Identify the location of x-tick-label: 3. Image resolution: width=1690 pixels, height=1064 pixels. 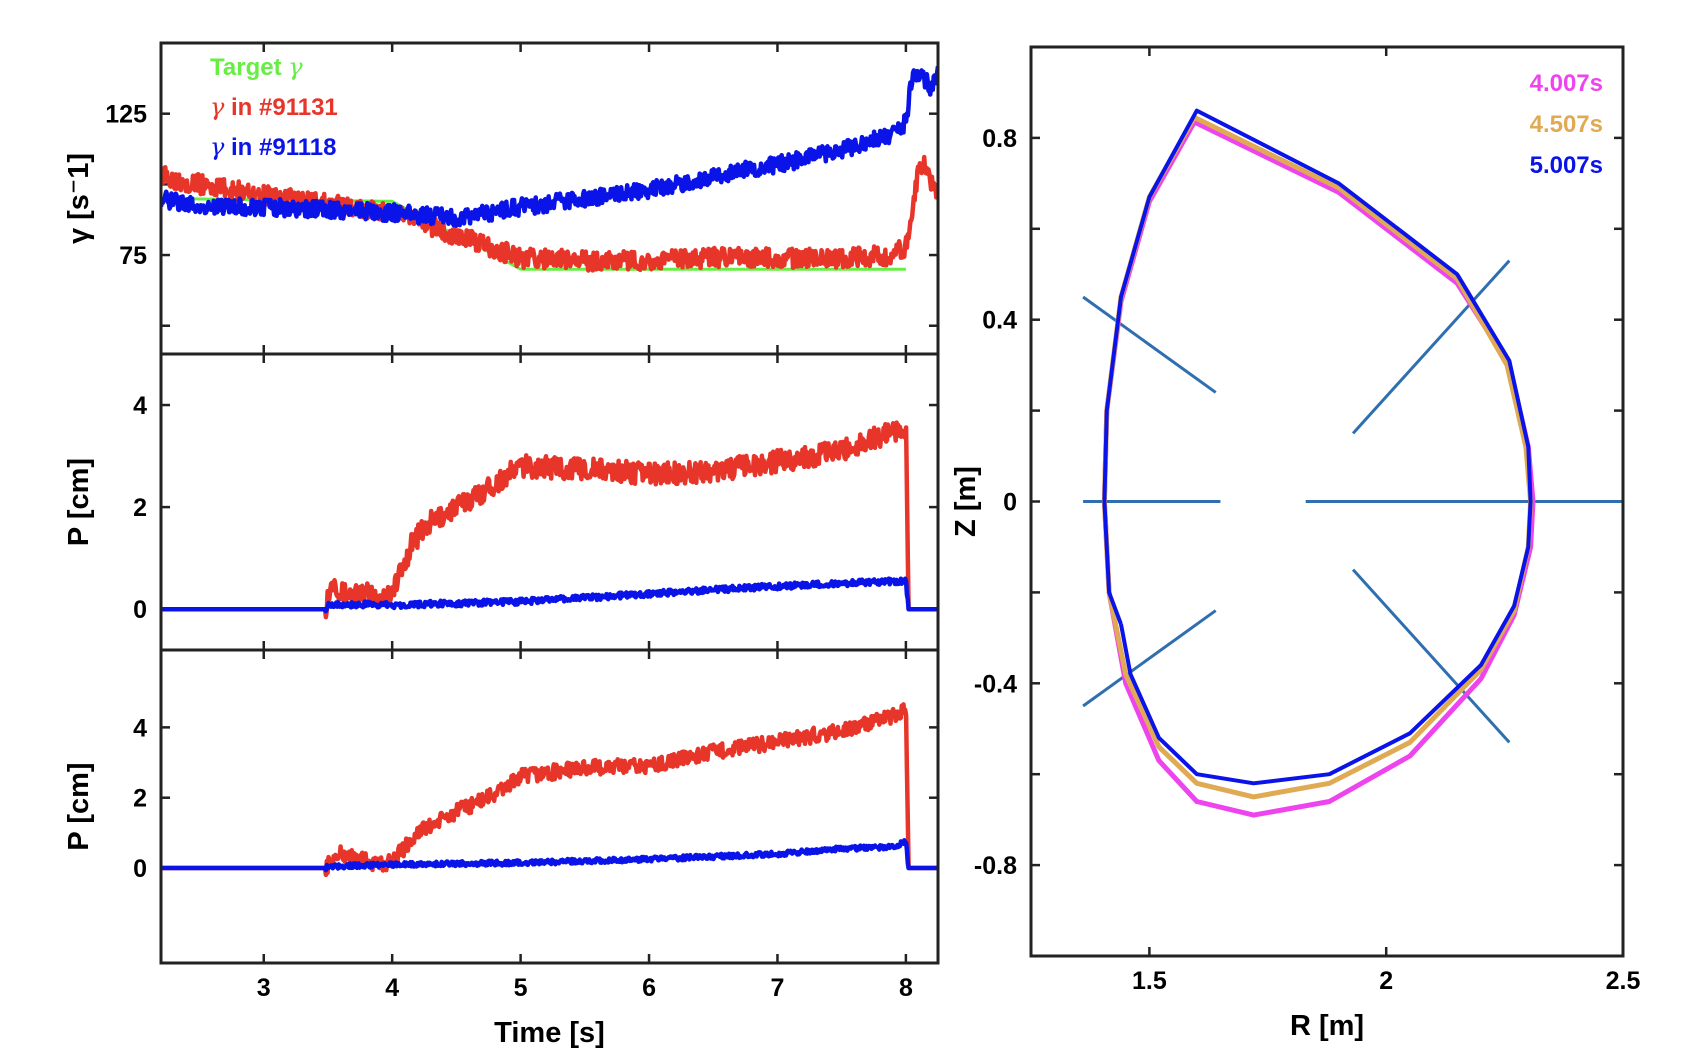
(264, 988).